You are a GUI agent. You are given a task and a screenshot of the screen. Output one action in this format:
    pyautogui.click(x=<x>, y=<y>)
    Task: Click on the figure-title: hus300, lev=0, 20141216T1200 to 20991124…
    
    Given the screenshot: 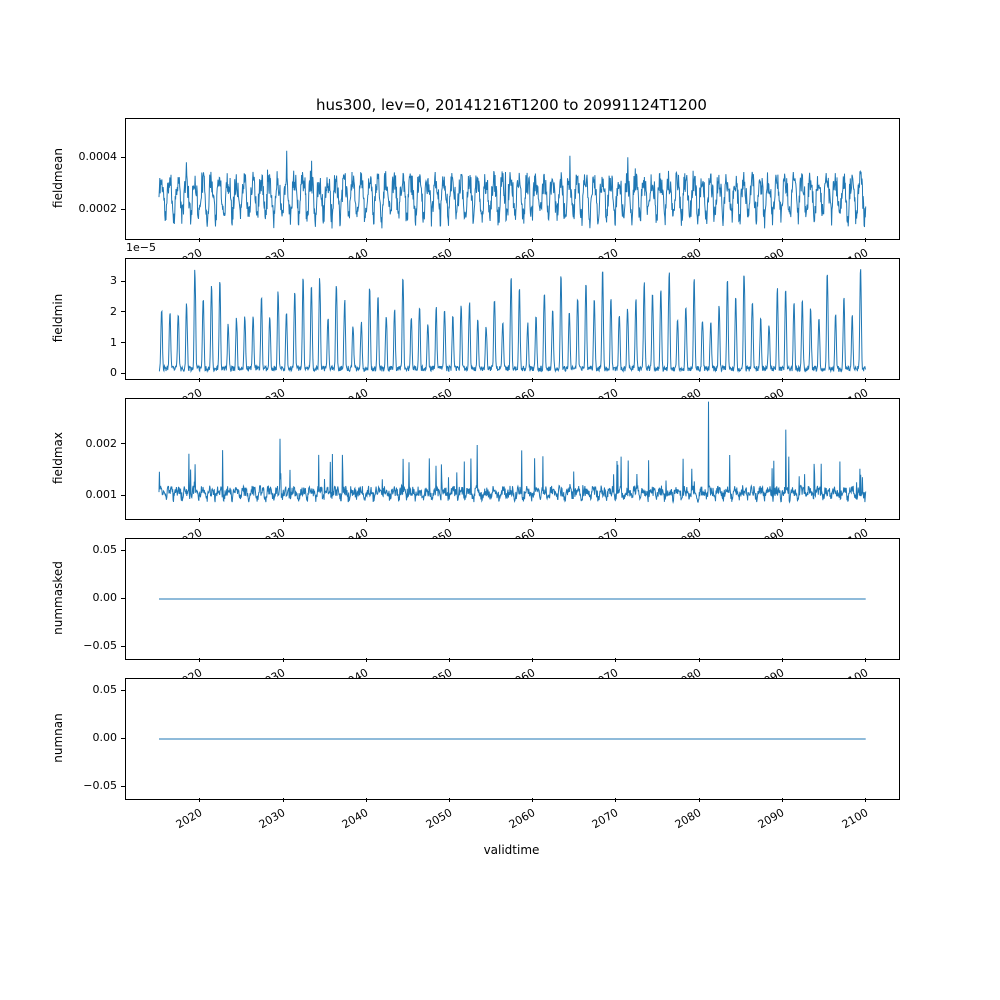 What is the action you would take?
    pyautogui.click(x=511, y=105)
    